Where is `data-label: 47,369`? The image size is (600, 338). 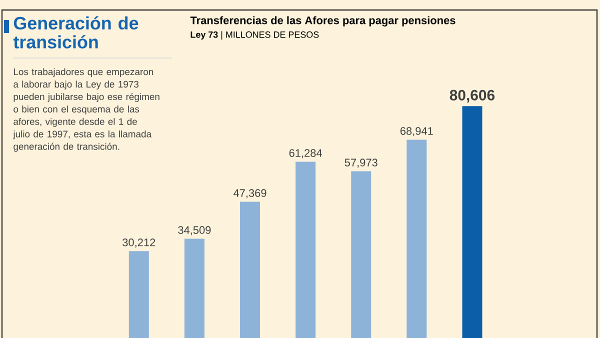 data-label: 47,369 is located at coordinates (249, 193).